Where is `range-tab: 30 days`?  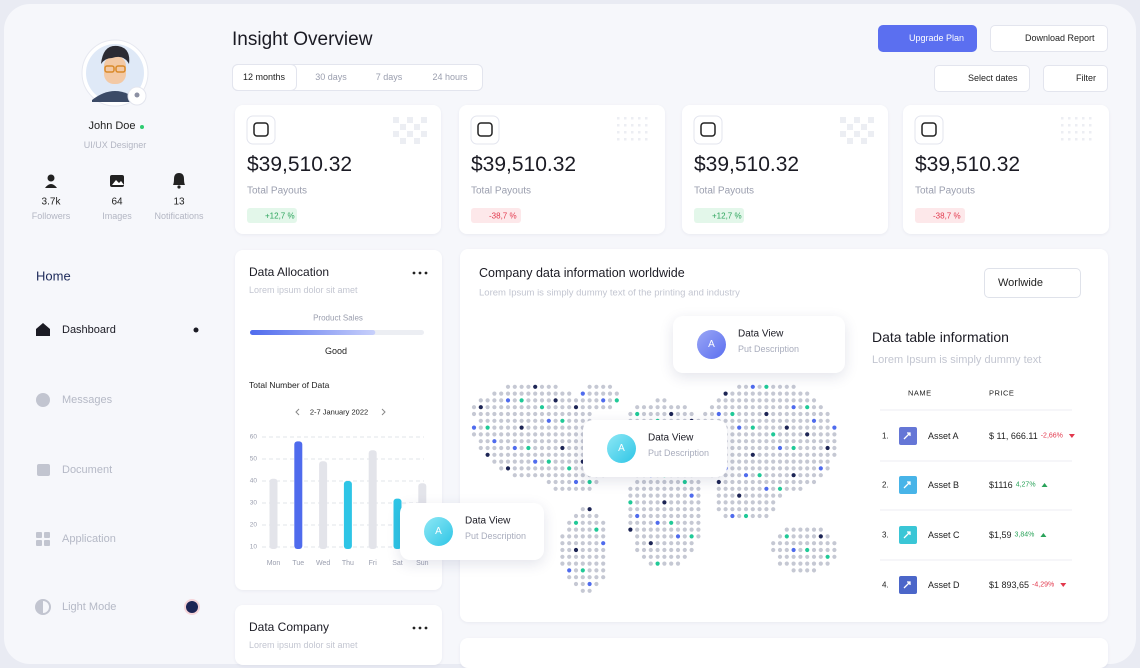
range-tab: 30 days is located at coordinates (331, 77).